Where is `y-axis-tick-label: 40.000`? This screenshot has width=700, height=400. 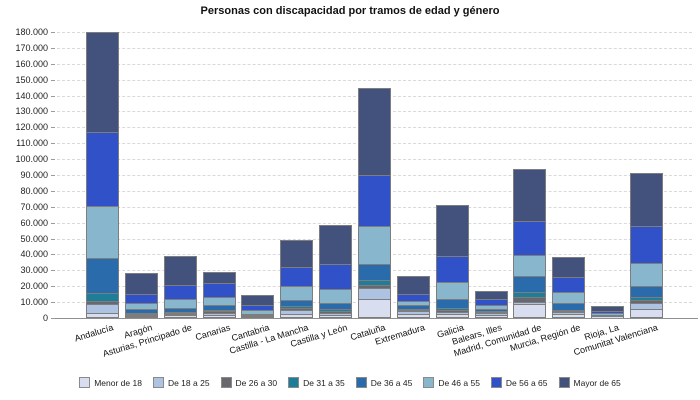
y-axis-tick-label: 40.000 is located at coordinates (34, 254).